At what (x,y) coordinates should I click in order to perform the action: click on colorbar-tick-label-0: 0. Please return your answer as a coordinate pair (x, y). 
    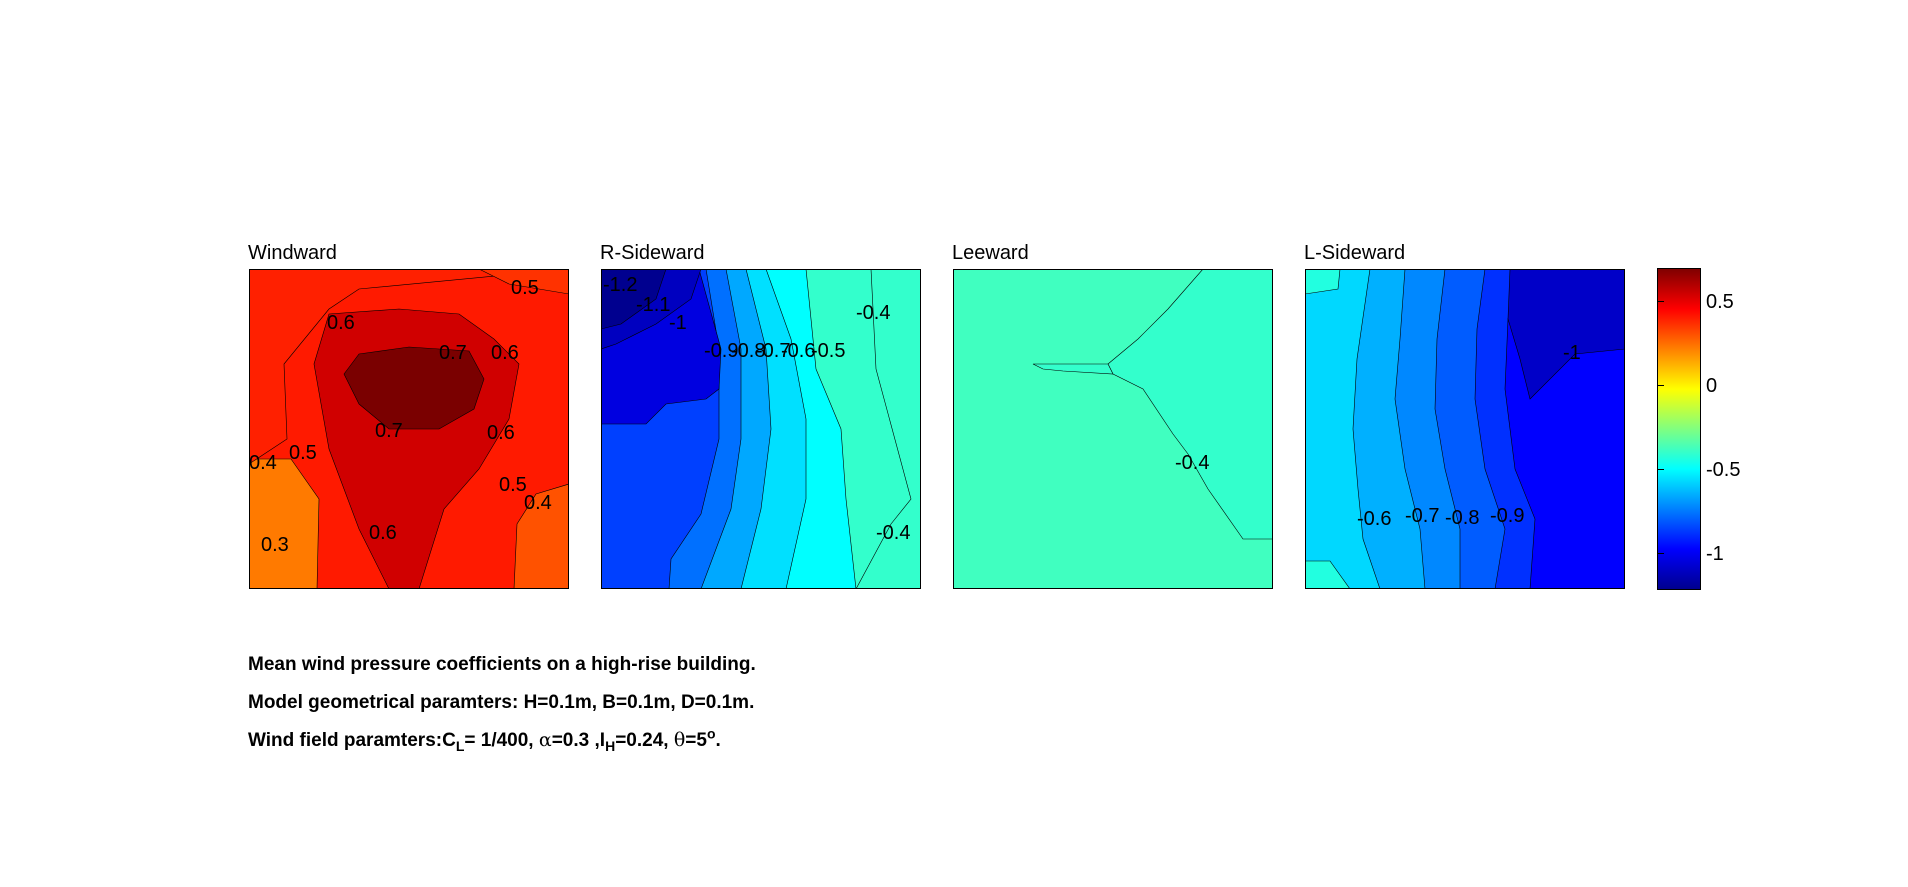
    Looking at the image, I should click on (1712, 386).